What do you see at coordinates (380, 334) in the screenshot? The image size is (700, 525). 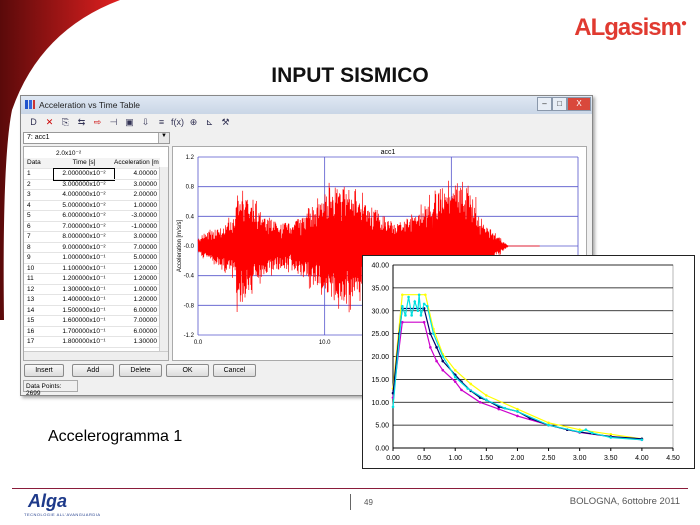 I see `y-tick-label: 25.00` at bounding box center [380, 334].